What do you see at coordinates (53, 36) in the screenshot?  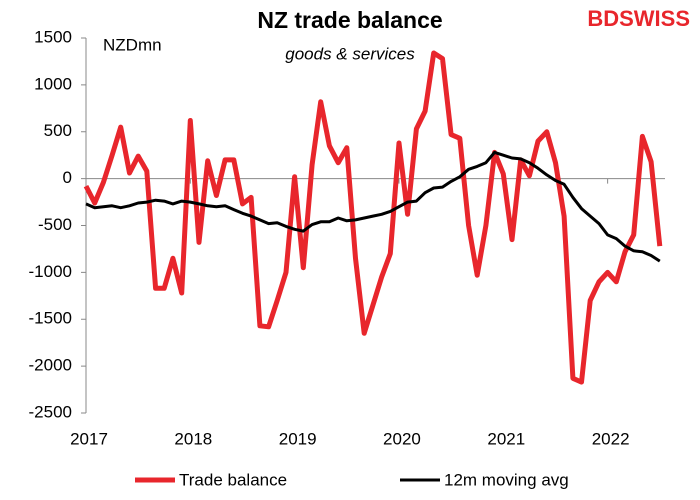 I see `y-tick-label: 1500` at bounding box center [53, 36].